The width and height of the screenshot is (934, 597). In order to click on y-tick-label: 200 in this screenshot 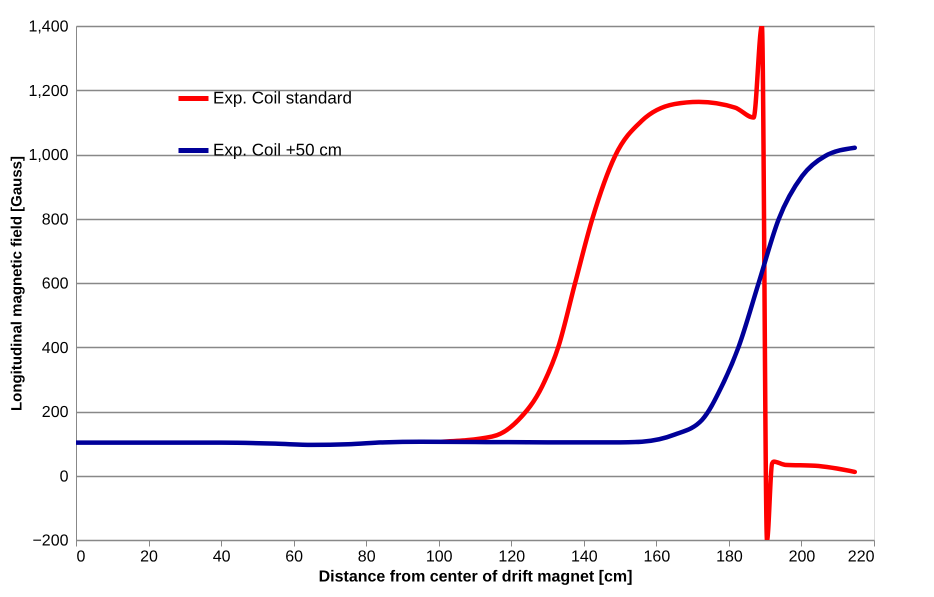, I will do `click(55, 412)`.